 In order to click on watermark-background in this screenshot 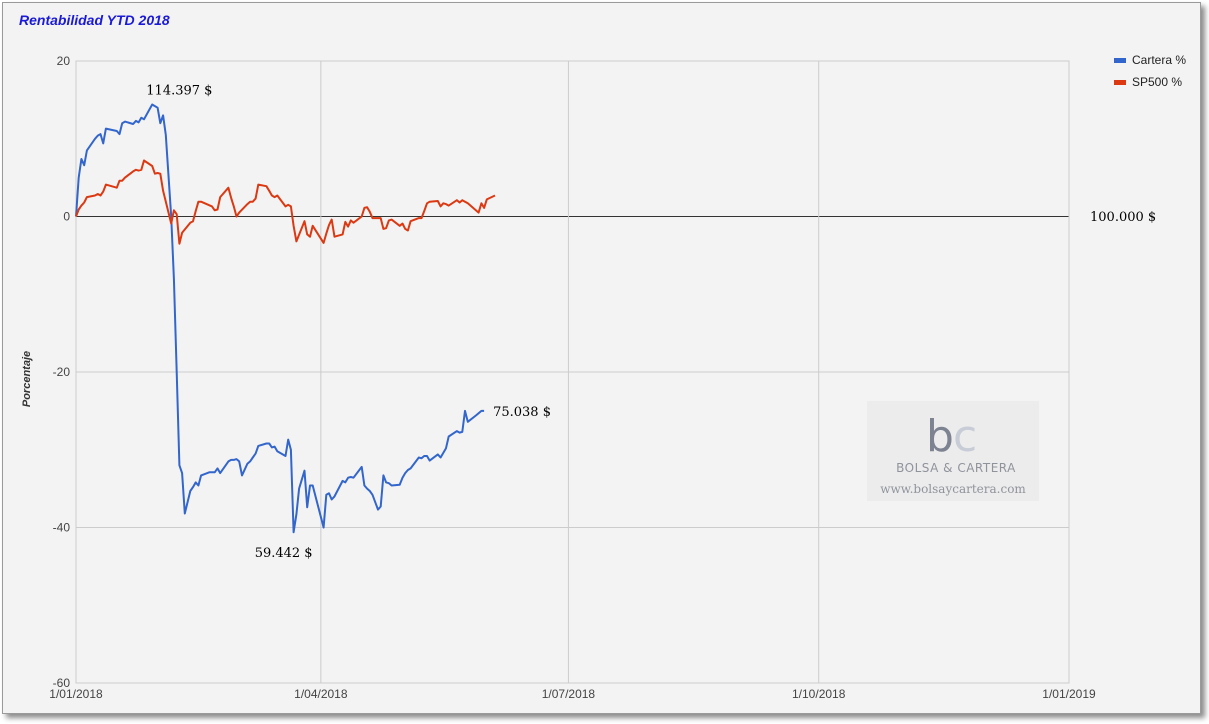, I will do `click(953, 451)`.